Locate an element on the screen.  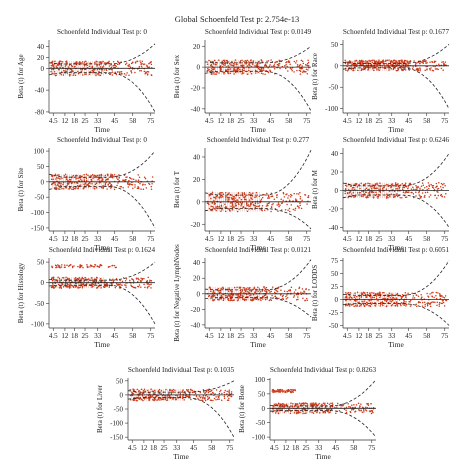
x-tick-label: 12 is located at coordinates (221, 239).